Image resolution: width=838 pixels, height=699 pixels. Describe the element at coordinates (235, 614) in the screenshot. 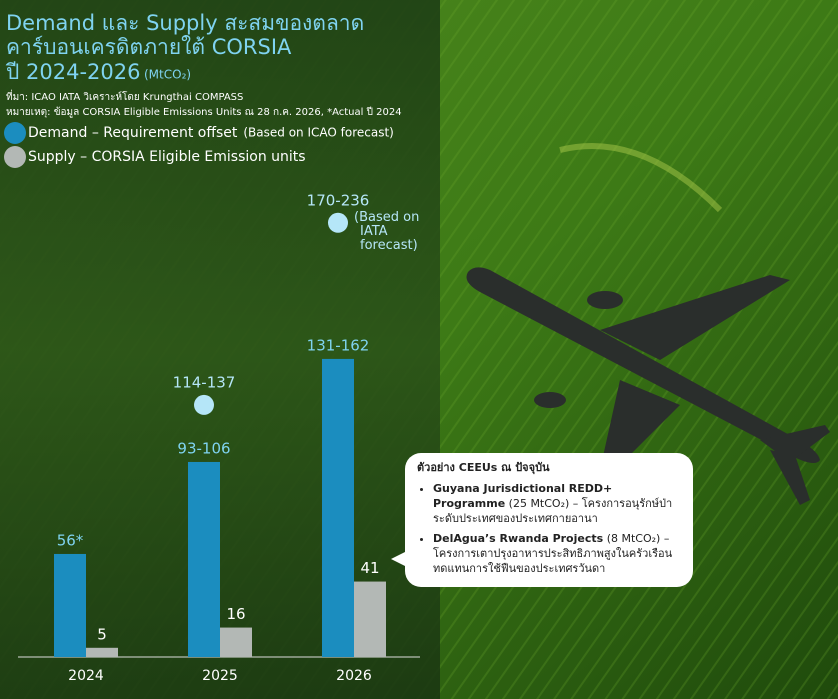

I see `value-label: 16` at that location.